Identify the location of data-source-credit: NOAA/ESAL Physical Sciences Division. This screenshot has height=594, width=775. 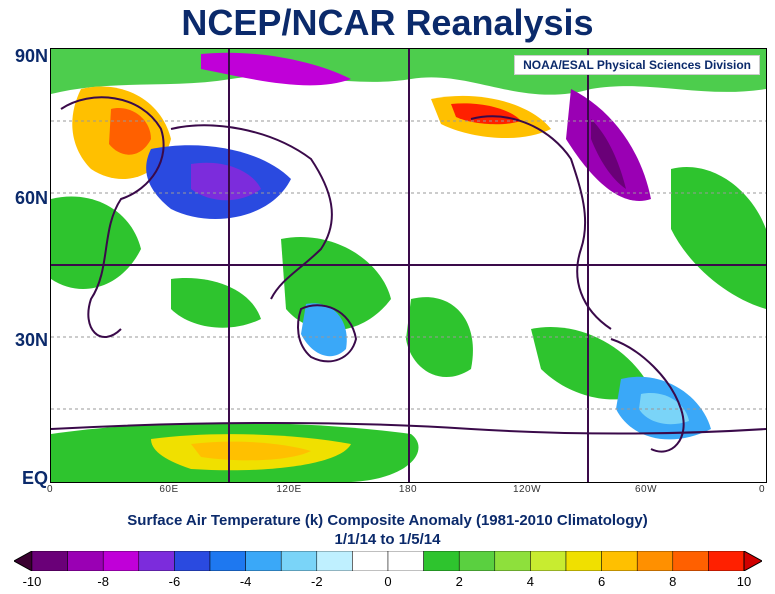
(637, 65).